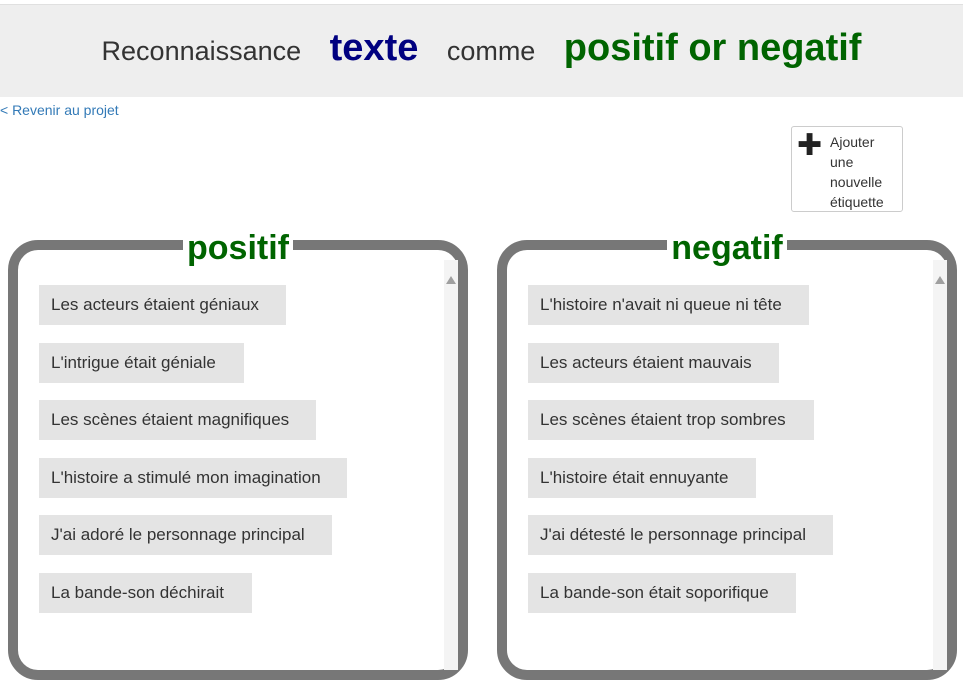  I want to click on draggable-item: J'ai détesté le personnage principal, so click(680, 535).